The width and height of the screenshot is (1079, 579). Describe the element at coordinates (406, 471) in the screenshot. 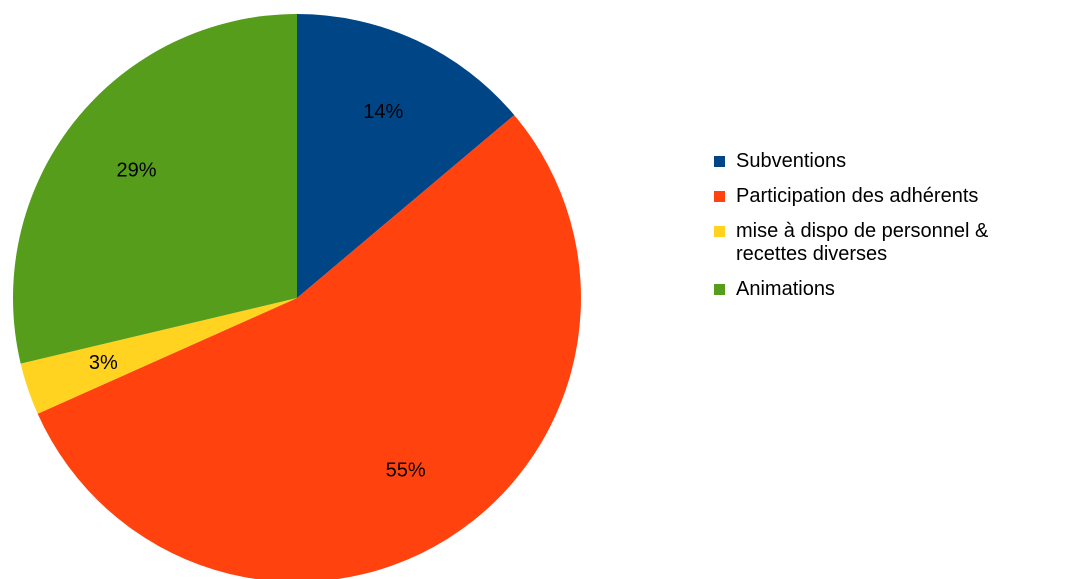

I see `data-label-participation-des-adherents: 55%` at that location.